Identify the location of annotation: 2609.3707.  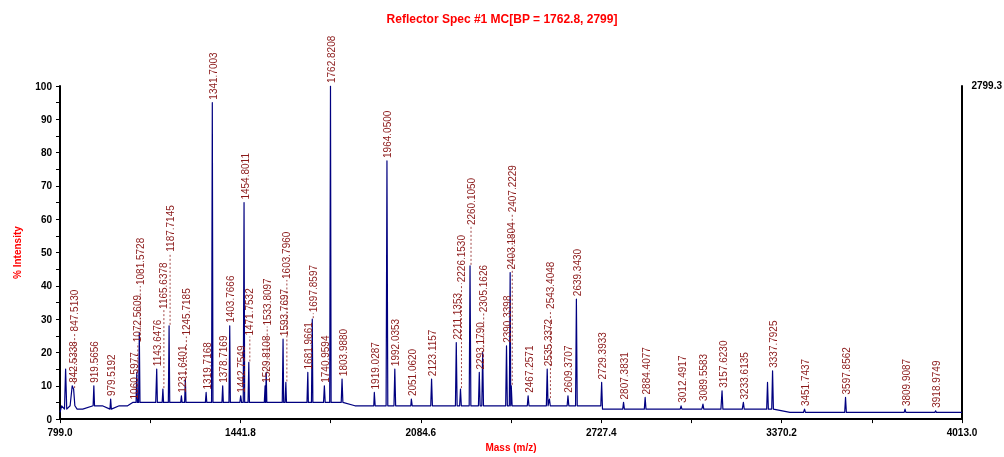
(569, 369).